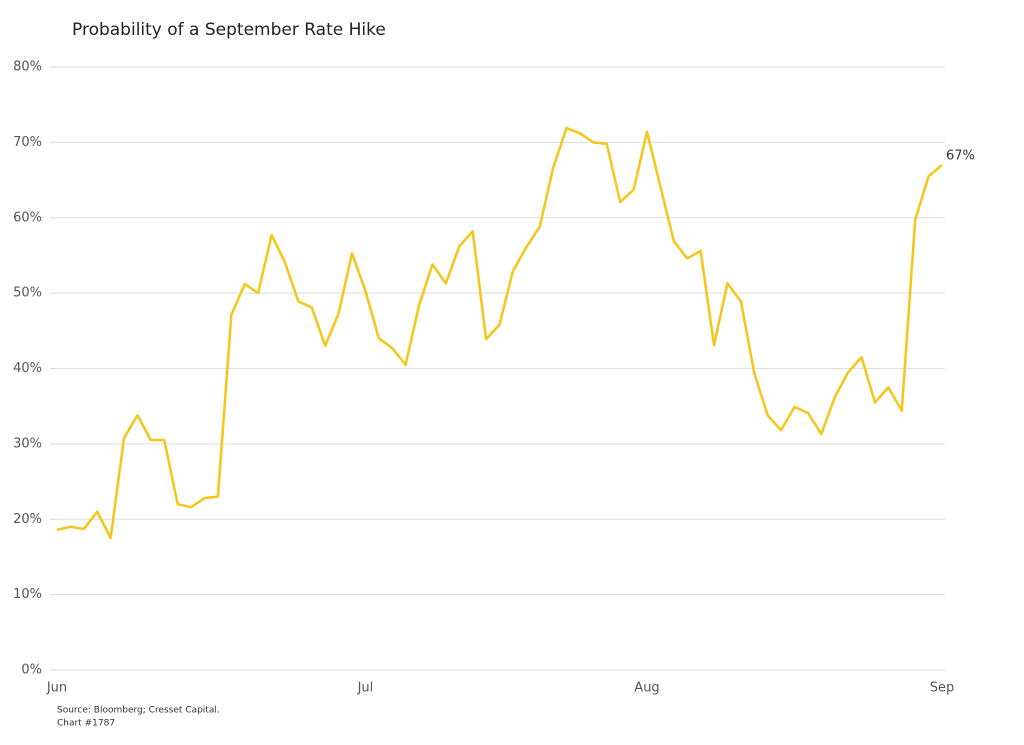  Describe the element at coordinates (229, 30) in the screenshot. I see `chart-title: Probability of a September Rate Hike` at that location.